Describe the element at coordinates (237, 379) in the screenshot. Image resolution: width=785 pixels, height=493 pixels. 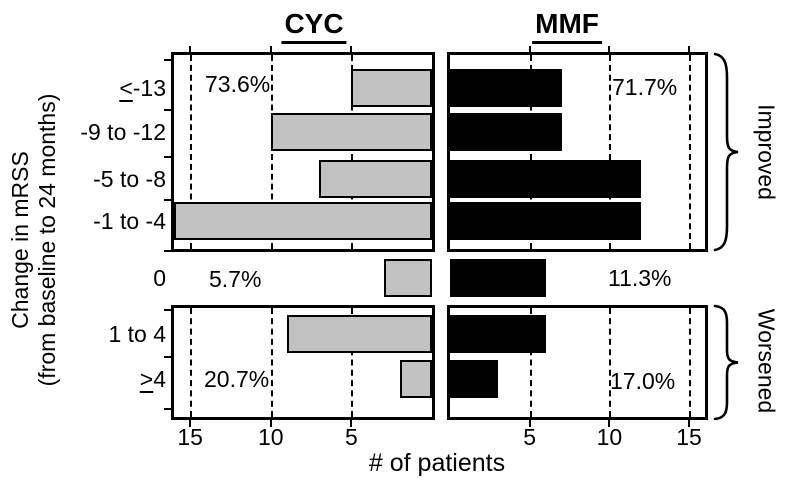
I see `pct-cyc-worsened: 20.7%` at that location.